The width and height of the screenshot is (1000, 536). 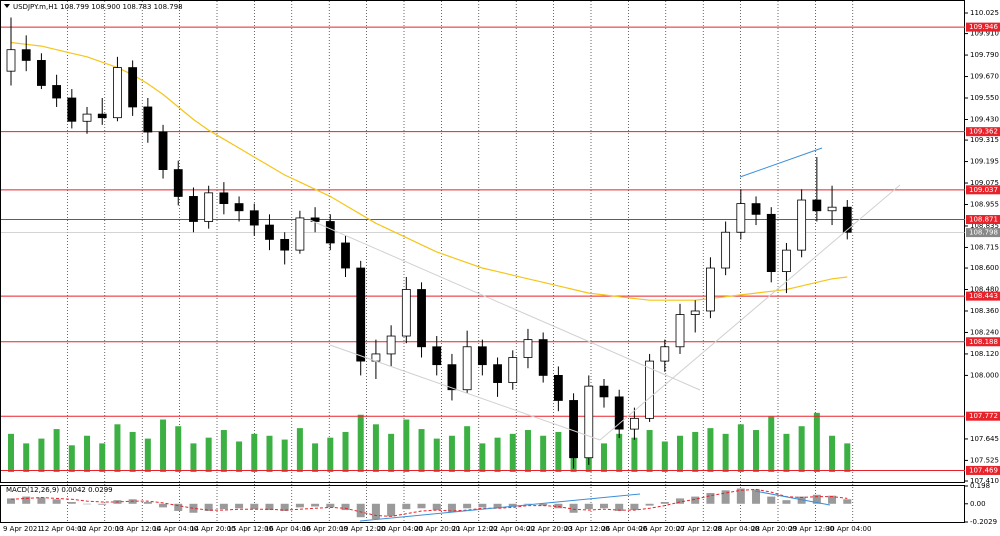 What do you see at coordinates (550, 529) in the screenshot?
I see `x-tick-label: 22 Apr 20:00` at bounding box center [550, 529].